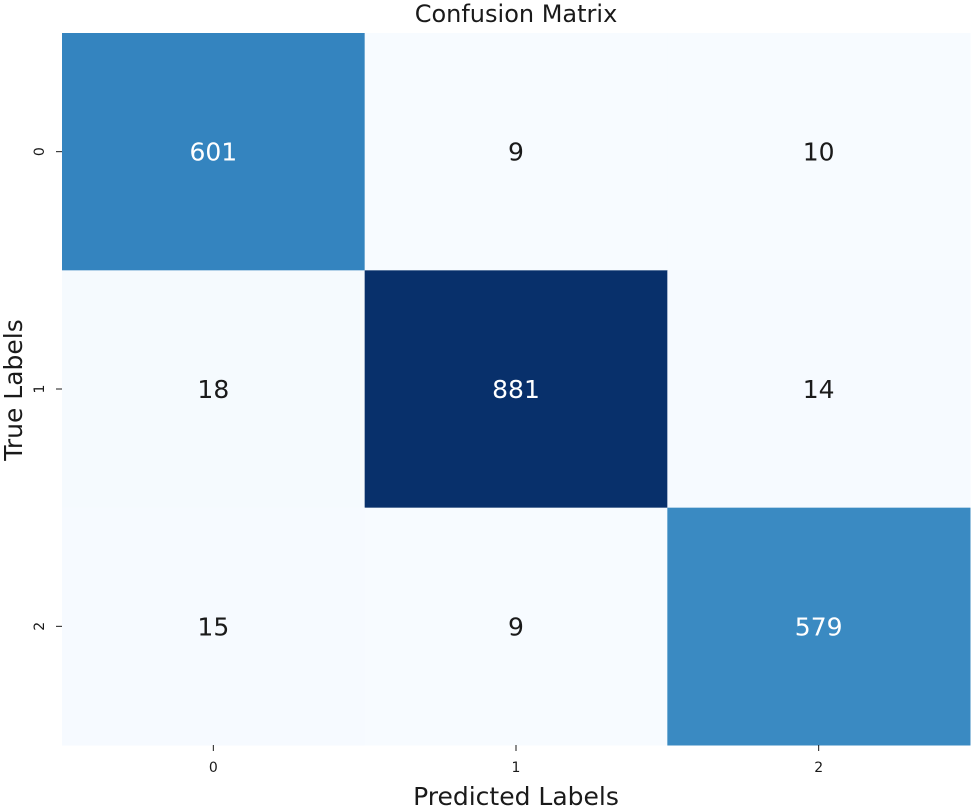  I want to click on heatmap-cell-r1-c0, so click(214, 389).